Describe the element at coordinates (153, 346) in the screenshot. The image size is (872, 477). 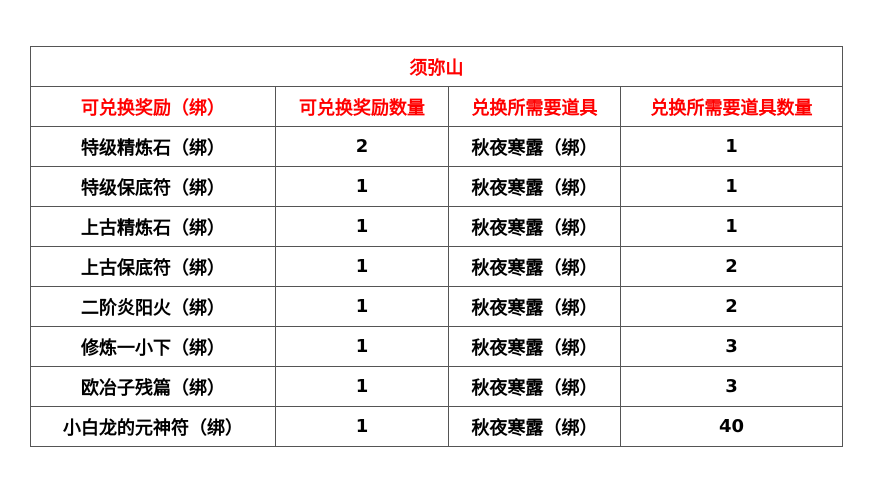
I see `reward-cell: 修炼一小下（绑）` at that location.